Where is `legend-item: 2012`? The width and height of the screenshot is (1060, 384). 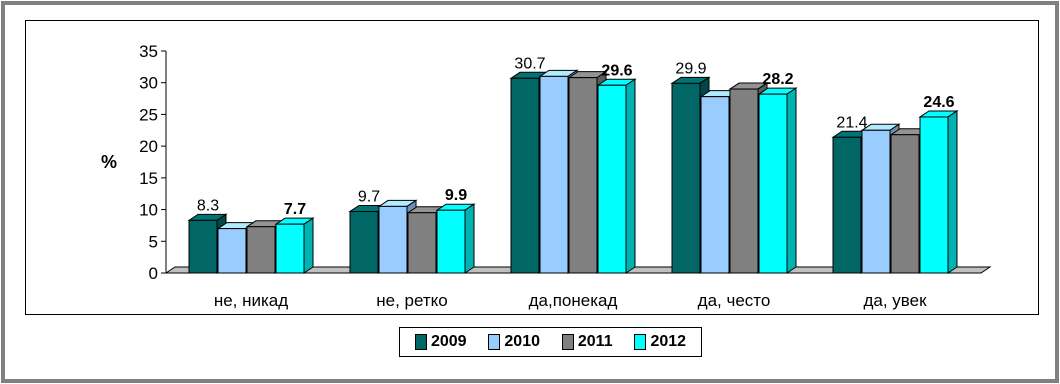
legend-item: 2012 is located at coordinates (660, 342).